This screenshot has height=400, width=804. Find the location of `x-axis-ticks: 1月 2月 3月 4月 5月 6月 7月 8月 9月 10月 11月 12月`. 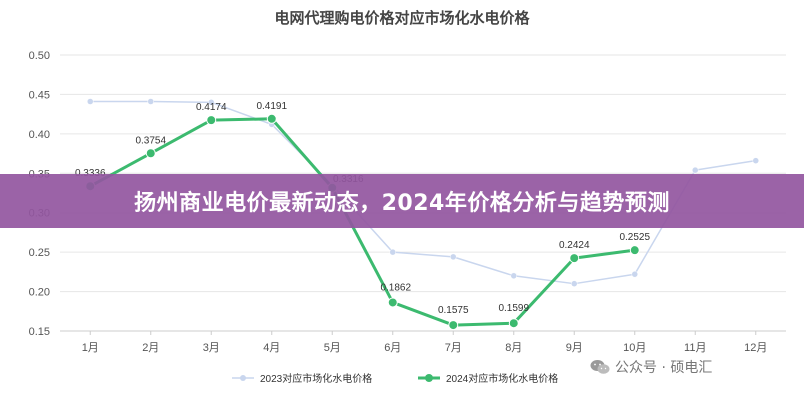

x-axis-ticks: 1月 2月 3月 4月 5月 6月 7月 8月 9月 10月 11月 12月 is located at coordinates (424, 342).